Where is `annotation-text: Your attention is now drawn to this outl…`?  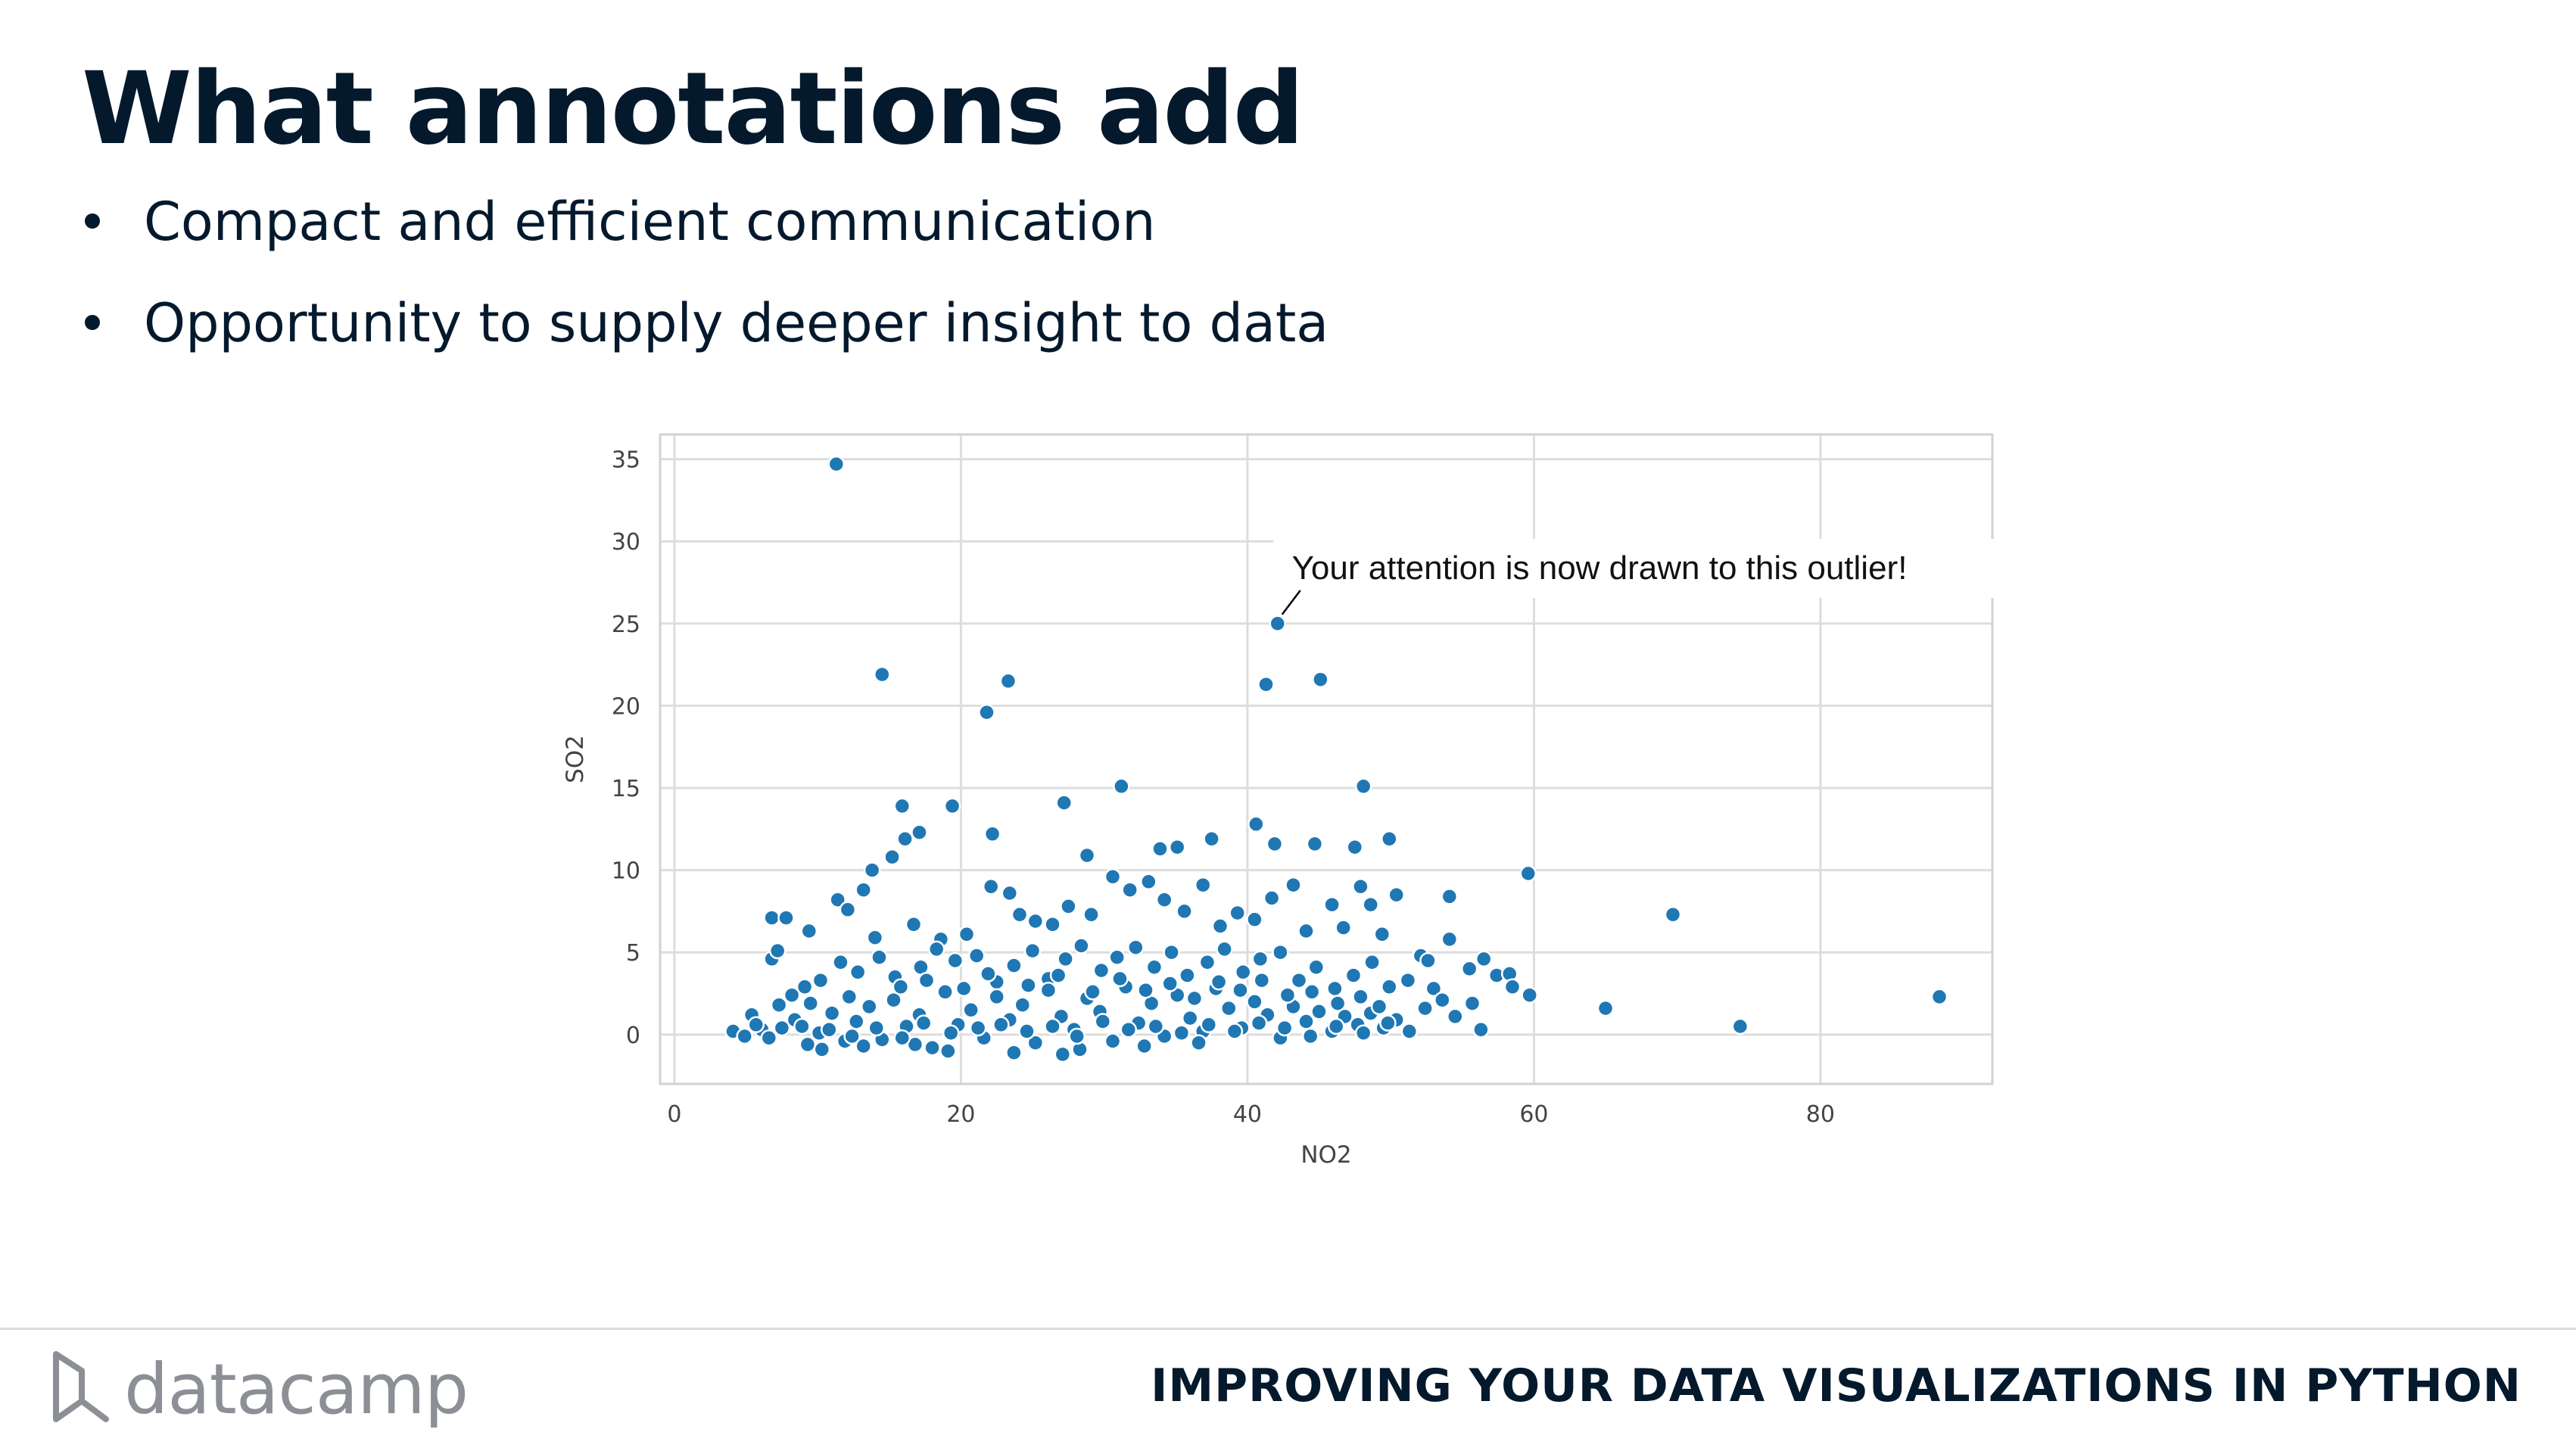 annotation-text: Your attention is now drawn to this outl… is located at coordinates (1600, 568).